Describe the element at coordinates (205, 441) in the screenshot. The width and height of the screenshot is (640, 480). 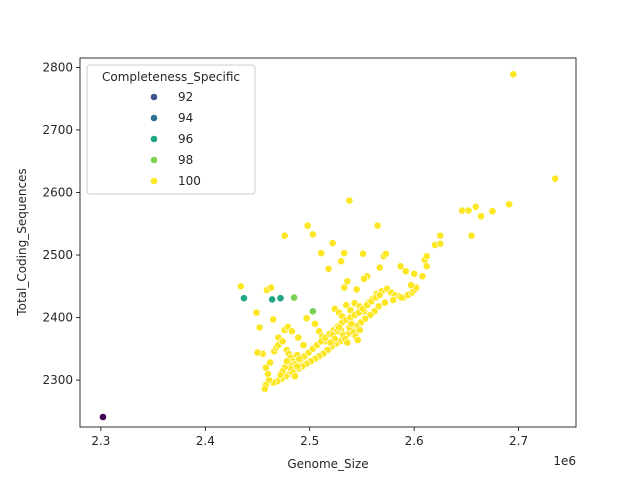
I see `x-tick-label: 2.4` at that location.